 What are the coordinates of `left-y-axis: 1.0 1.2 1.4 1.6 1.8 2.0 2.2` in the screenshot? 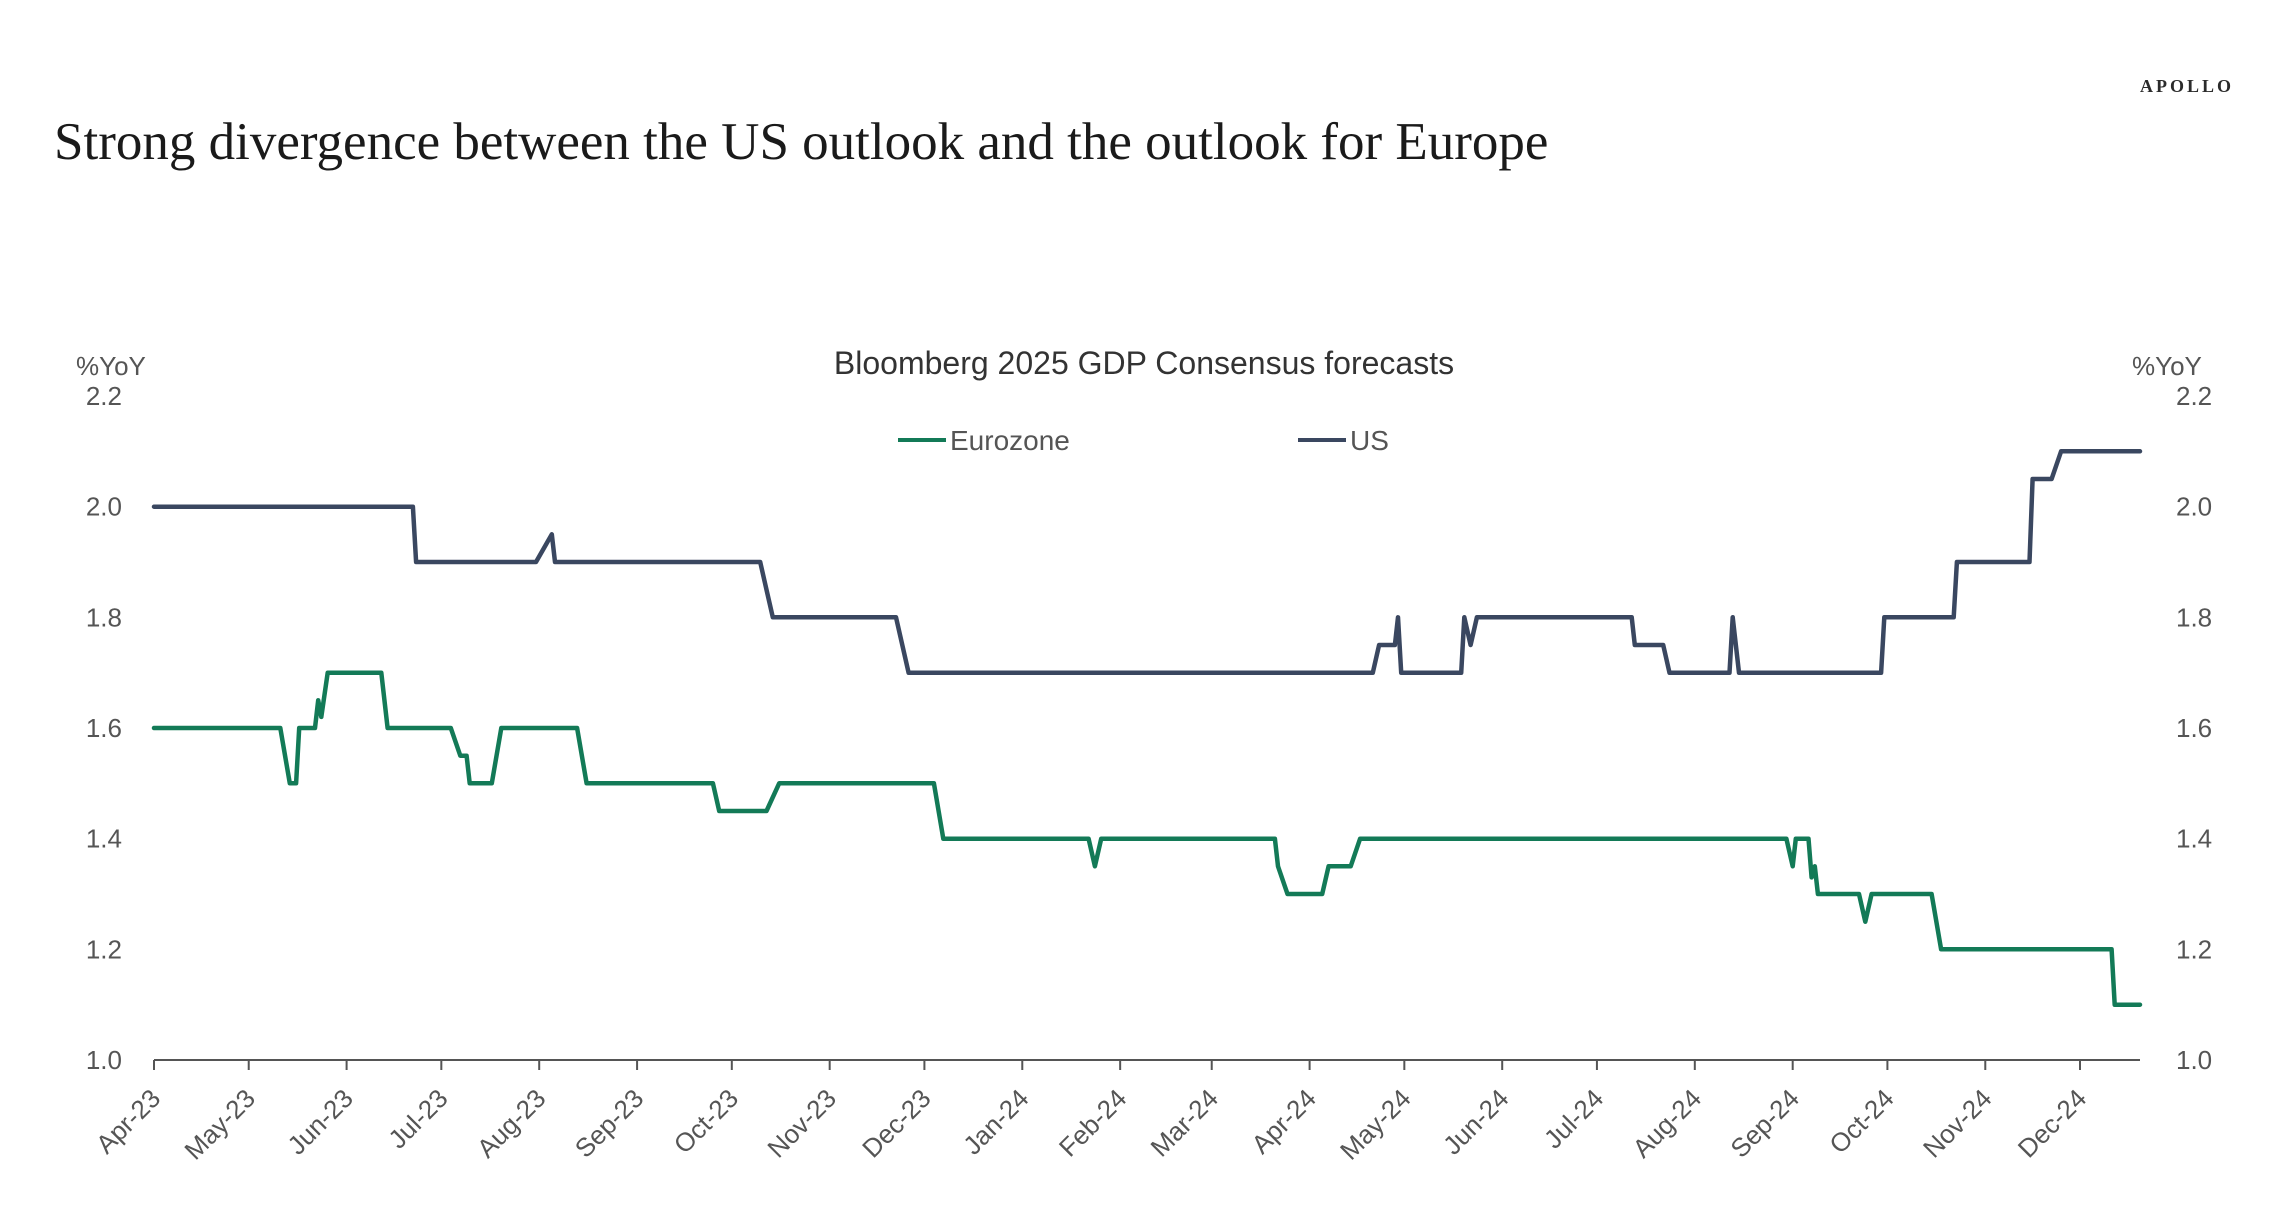 It's located at (104, 728).